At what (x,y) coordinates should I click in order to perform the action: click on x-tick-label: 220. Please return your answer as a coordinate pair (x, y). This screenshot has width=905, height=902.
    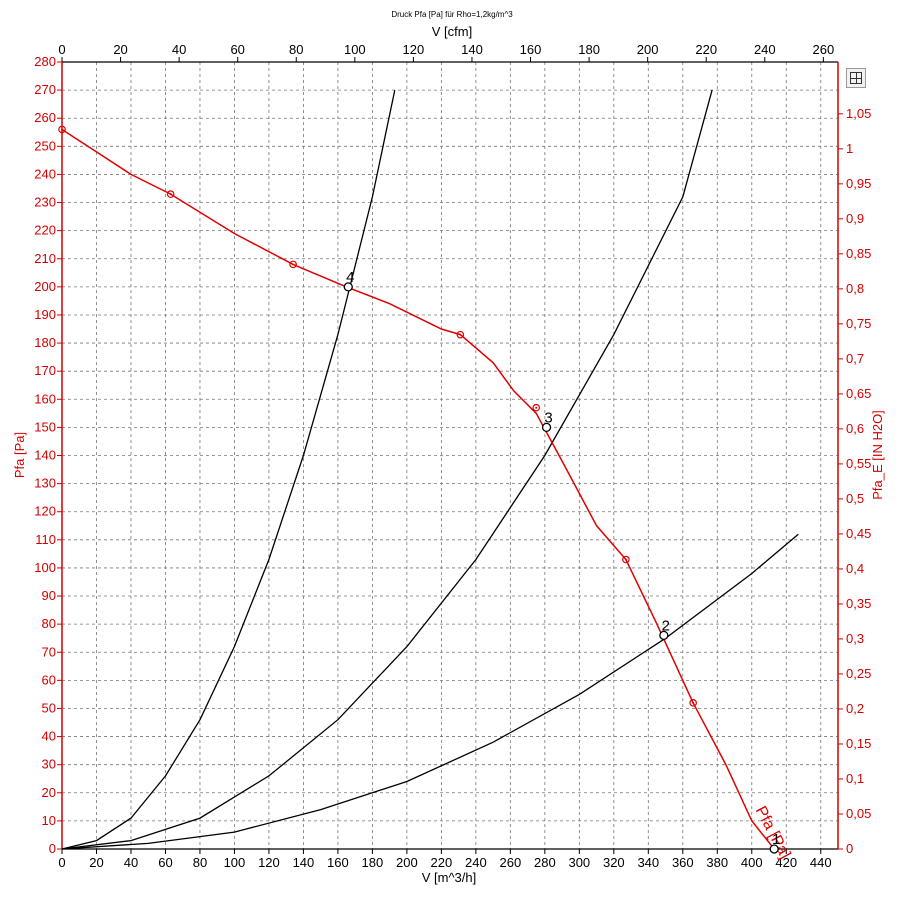
    Looking at the image, I should click on (442, 862).